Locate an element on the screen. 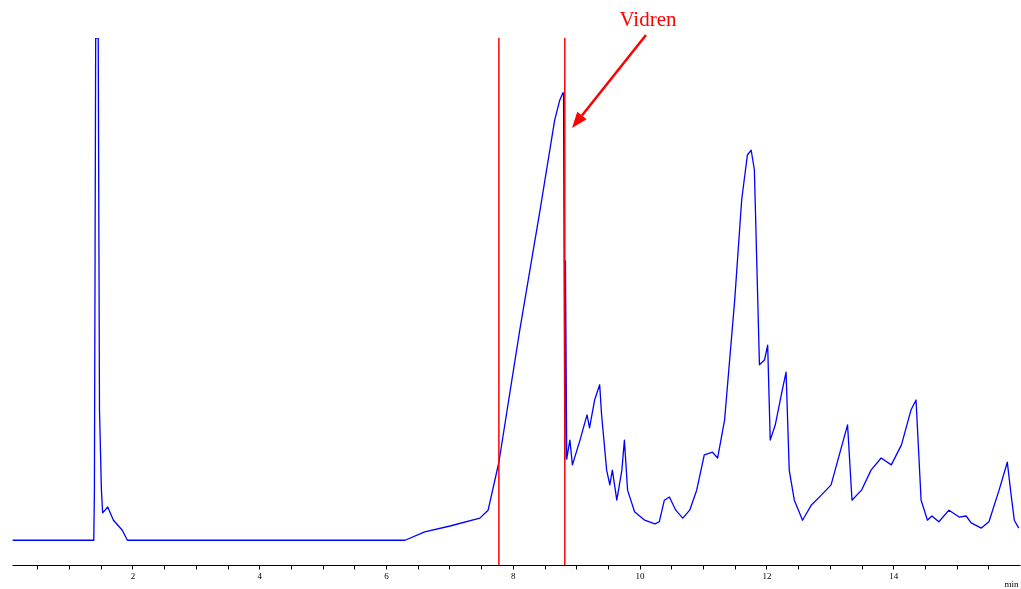 The width and height of the screenshot is (1021, 589). x-tick-label: 4 is located at coordinates (260, 575).